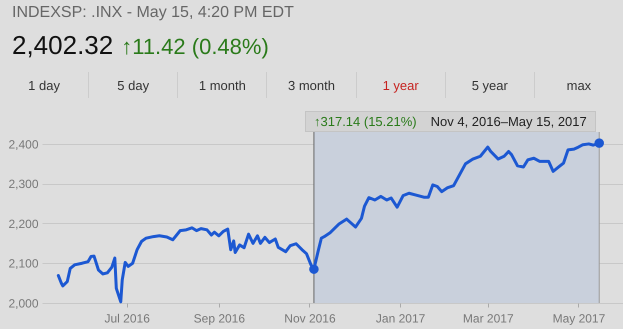 This screenshot has height=329, width=623. What do you see at coordinates (365, 121) in the screenshot?
I see `text: ↑317.14 (15.21%)` at bounding box center [365, 121].